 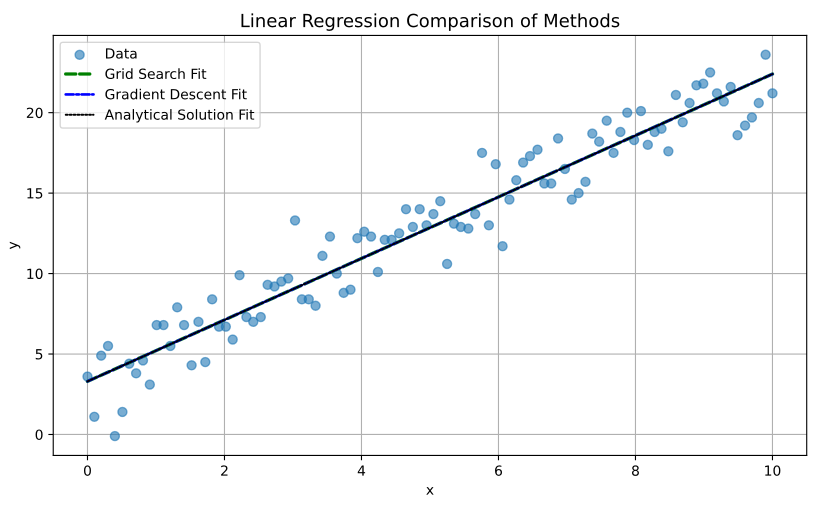 I want to click on y-tick-label: 0, so click(x=39, y=434).